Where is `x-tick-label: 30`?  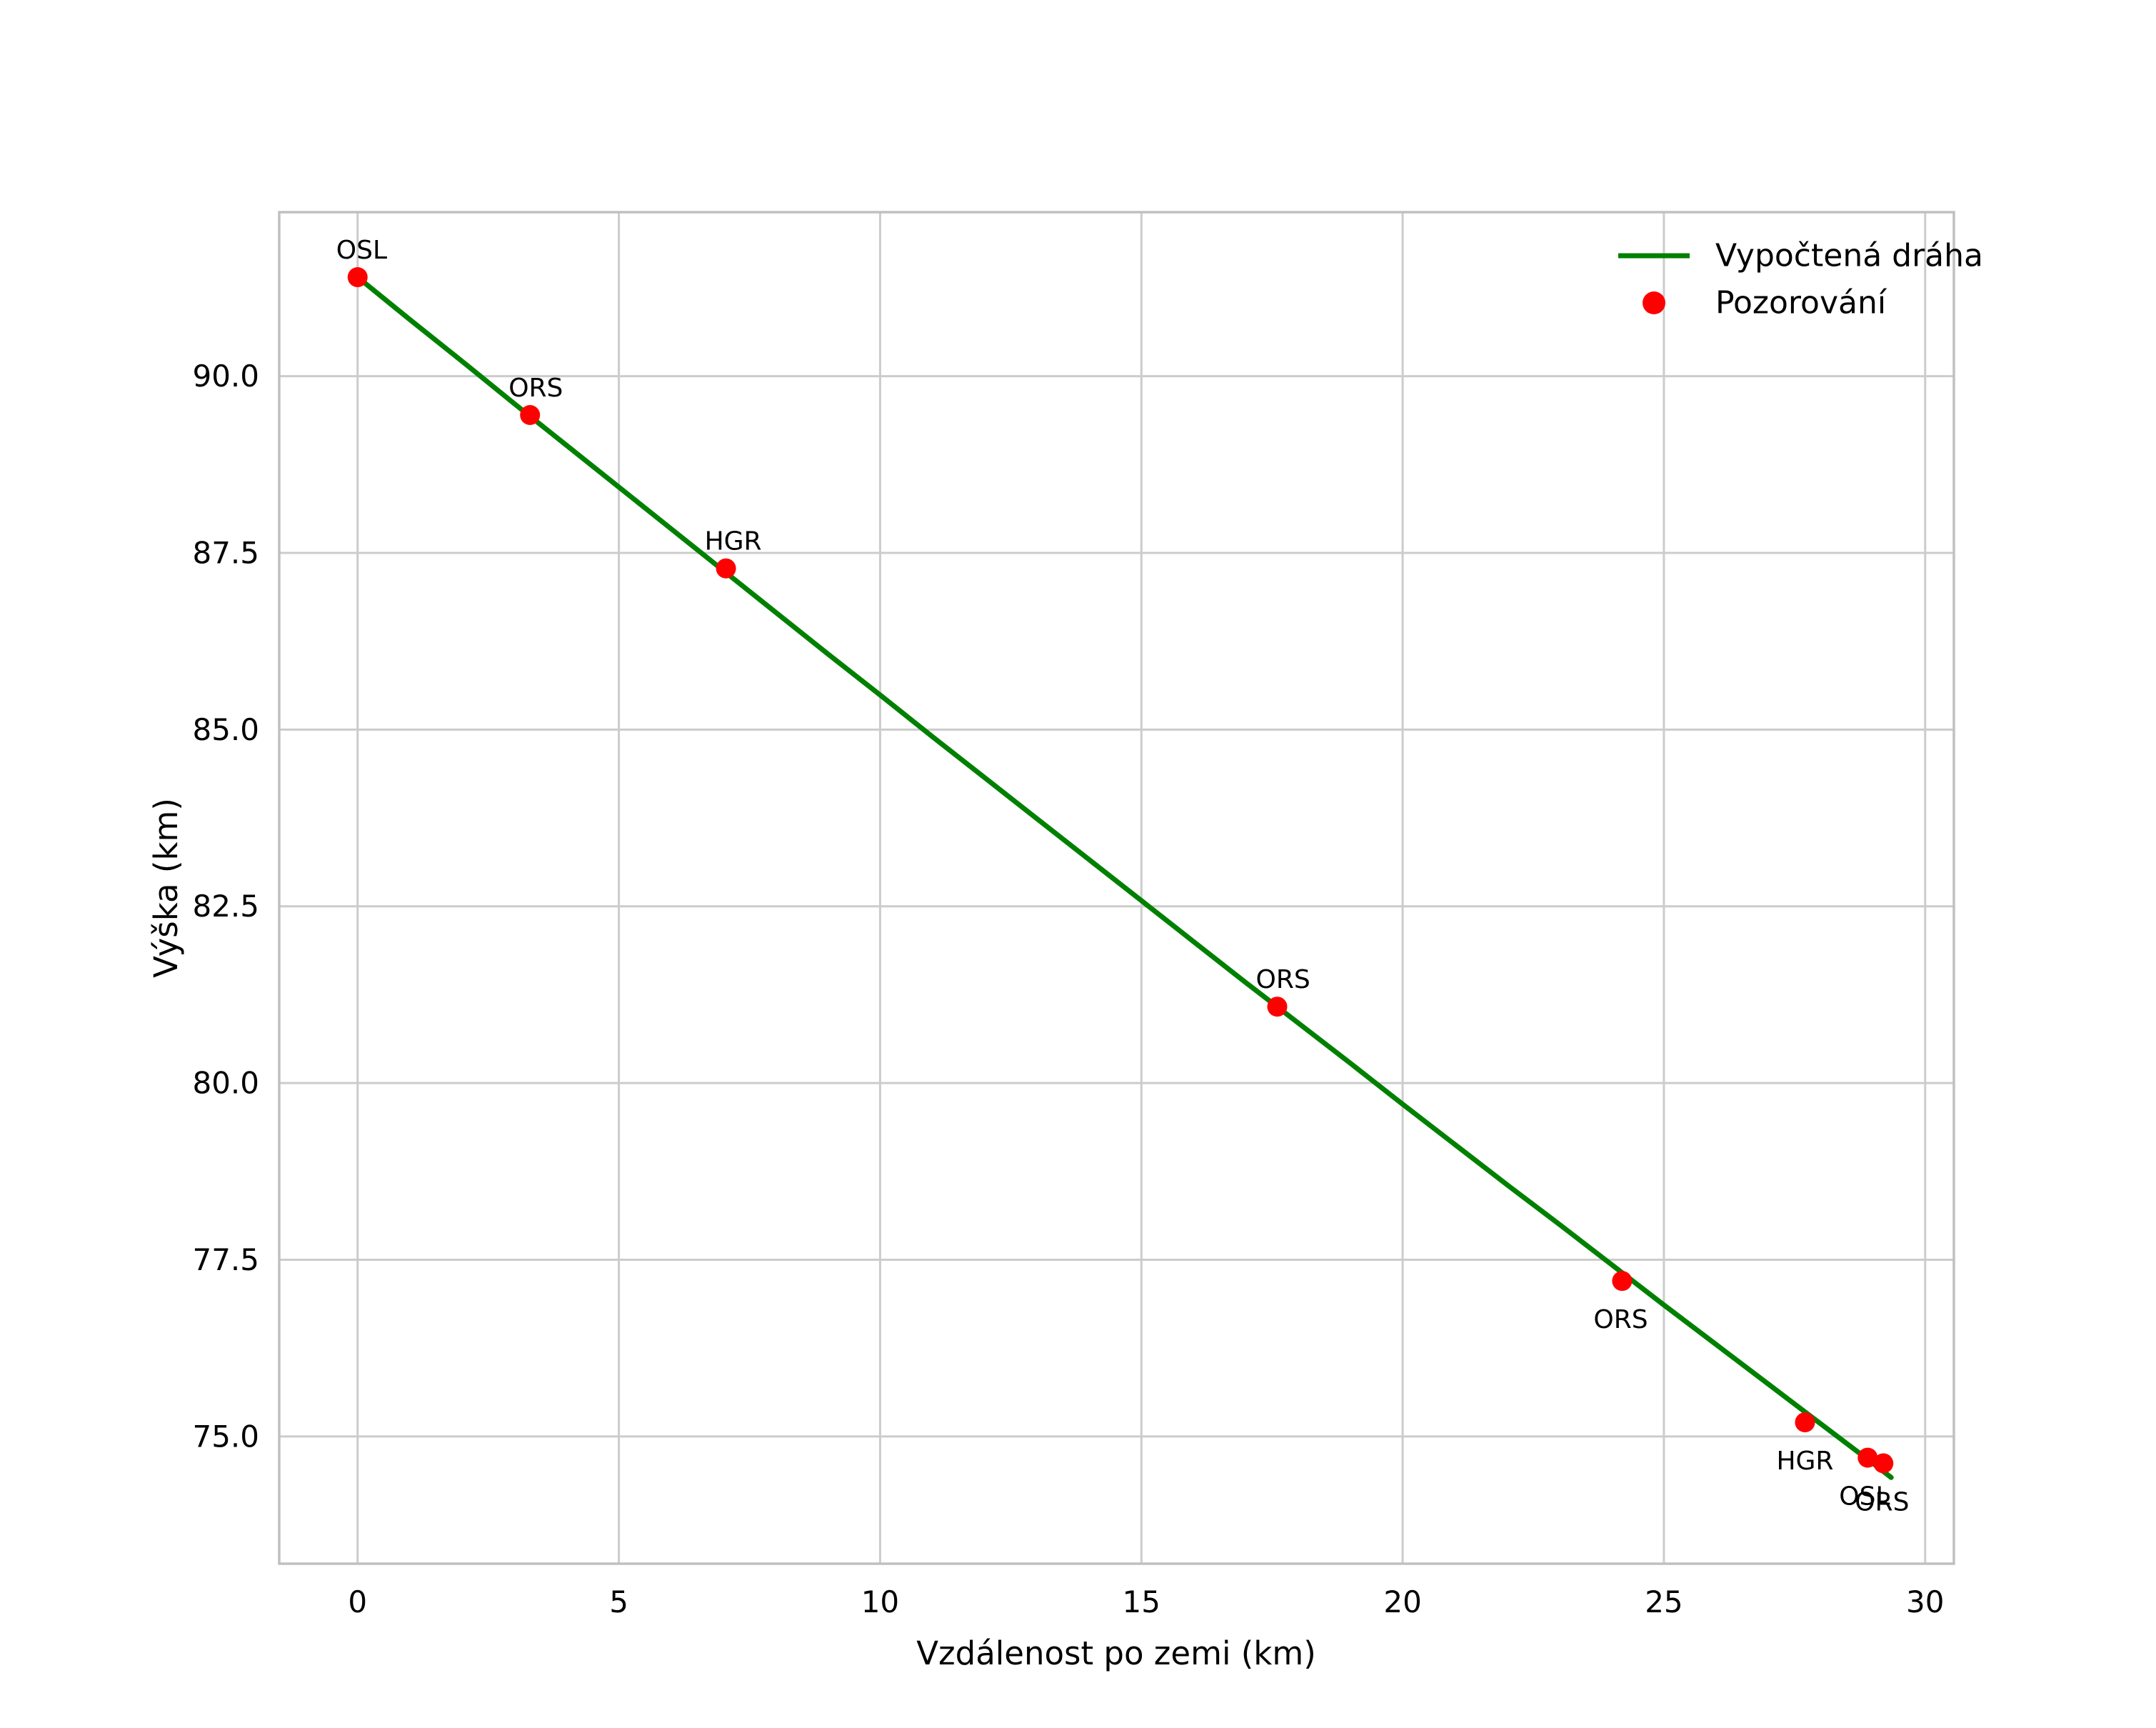 x-tick-label: 30 is located at coordinates (1925, 1601).